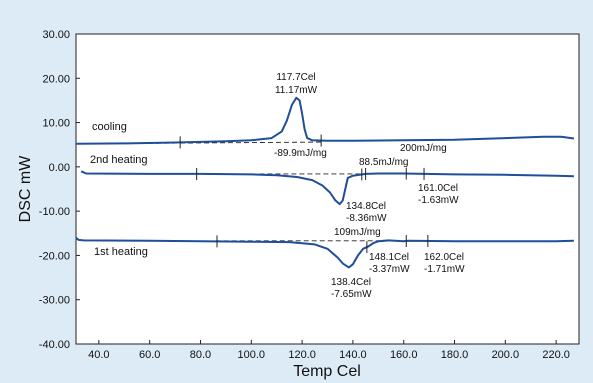 The width and height of the screenshot is (593, 383). Describe the element at coordinates (252, 355) in the screenshot. I see `x-tick-label: 100.0` at that location.